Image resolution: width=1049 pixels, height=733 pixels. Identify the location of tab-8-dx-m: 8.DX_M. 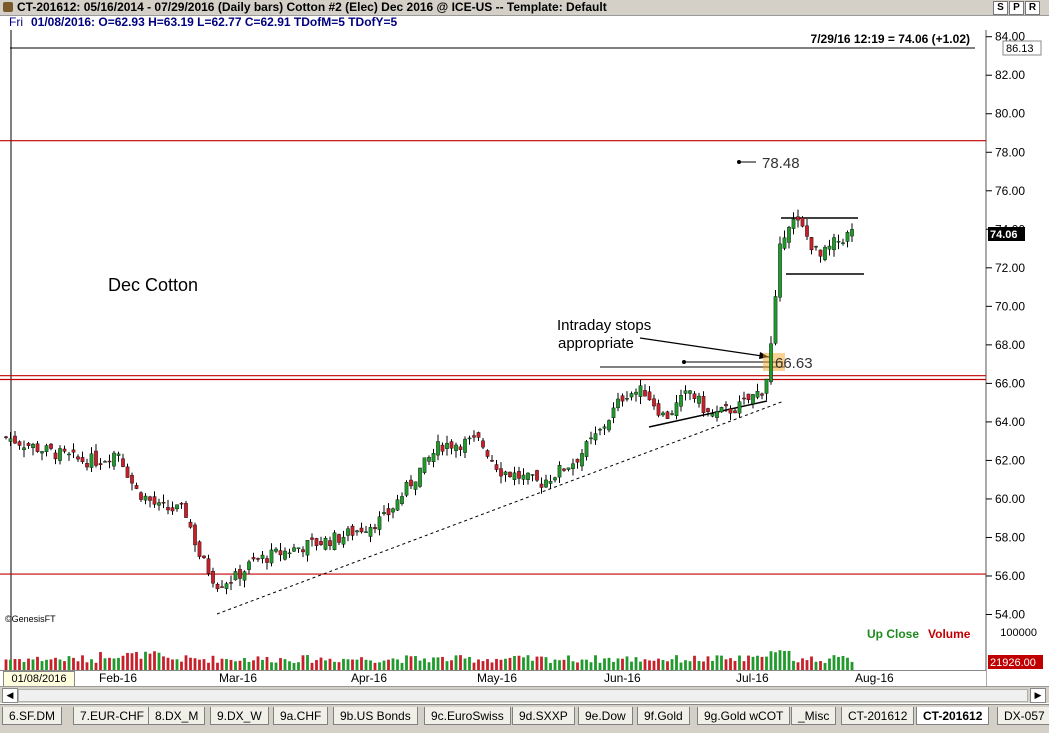
(177, 716).